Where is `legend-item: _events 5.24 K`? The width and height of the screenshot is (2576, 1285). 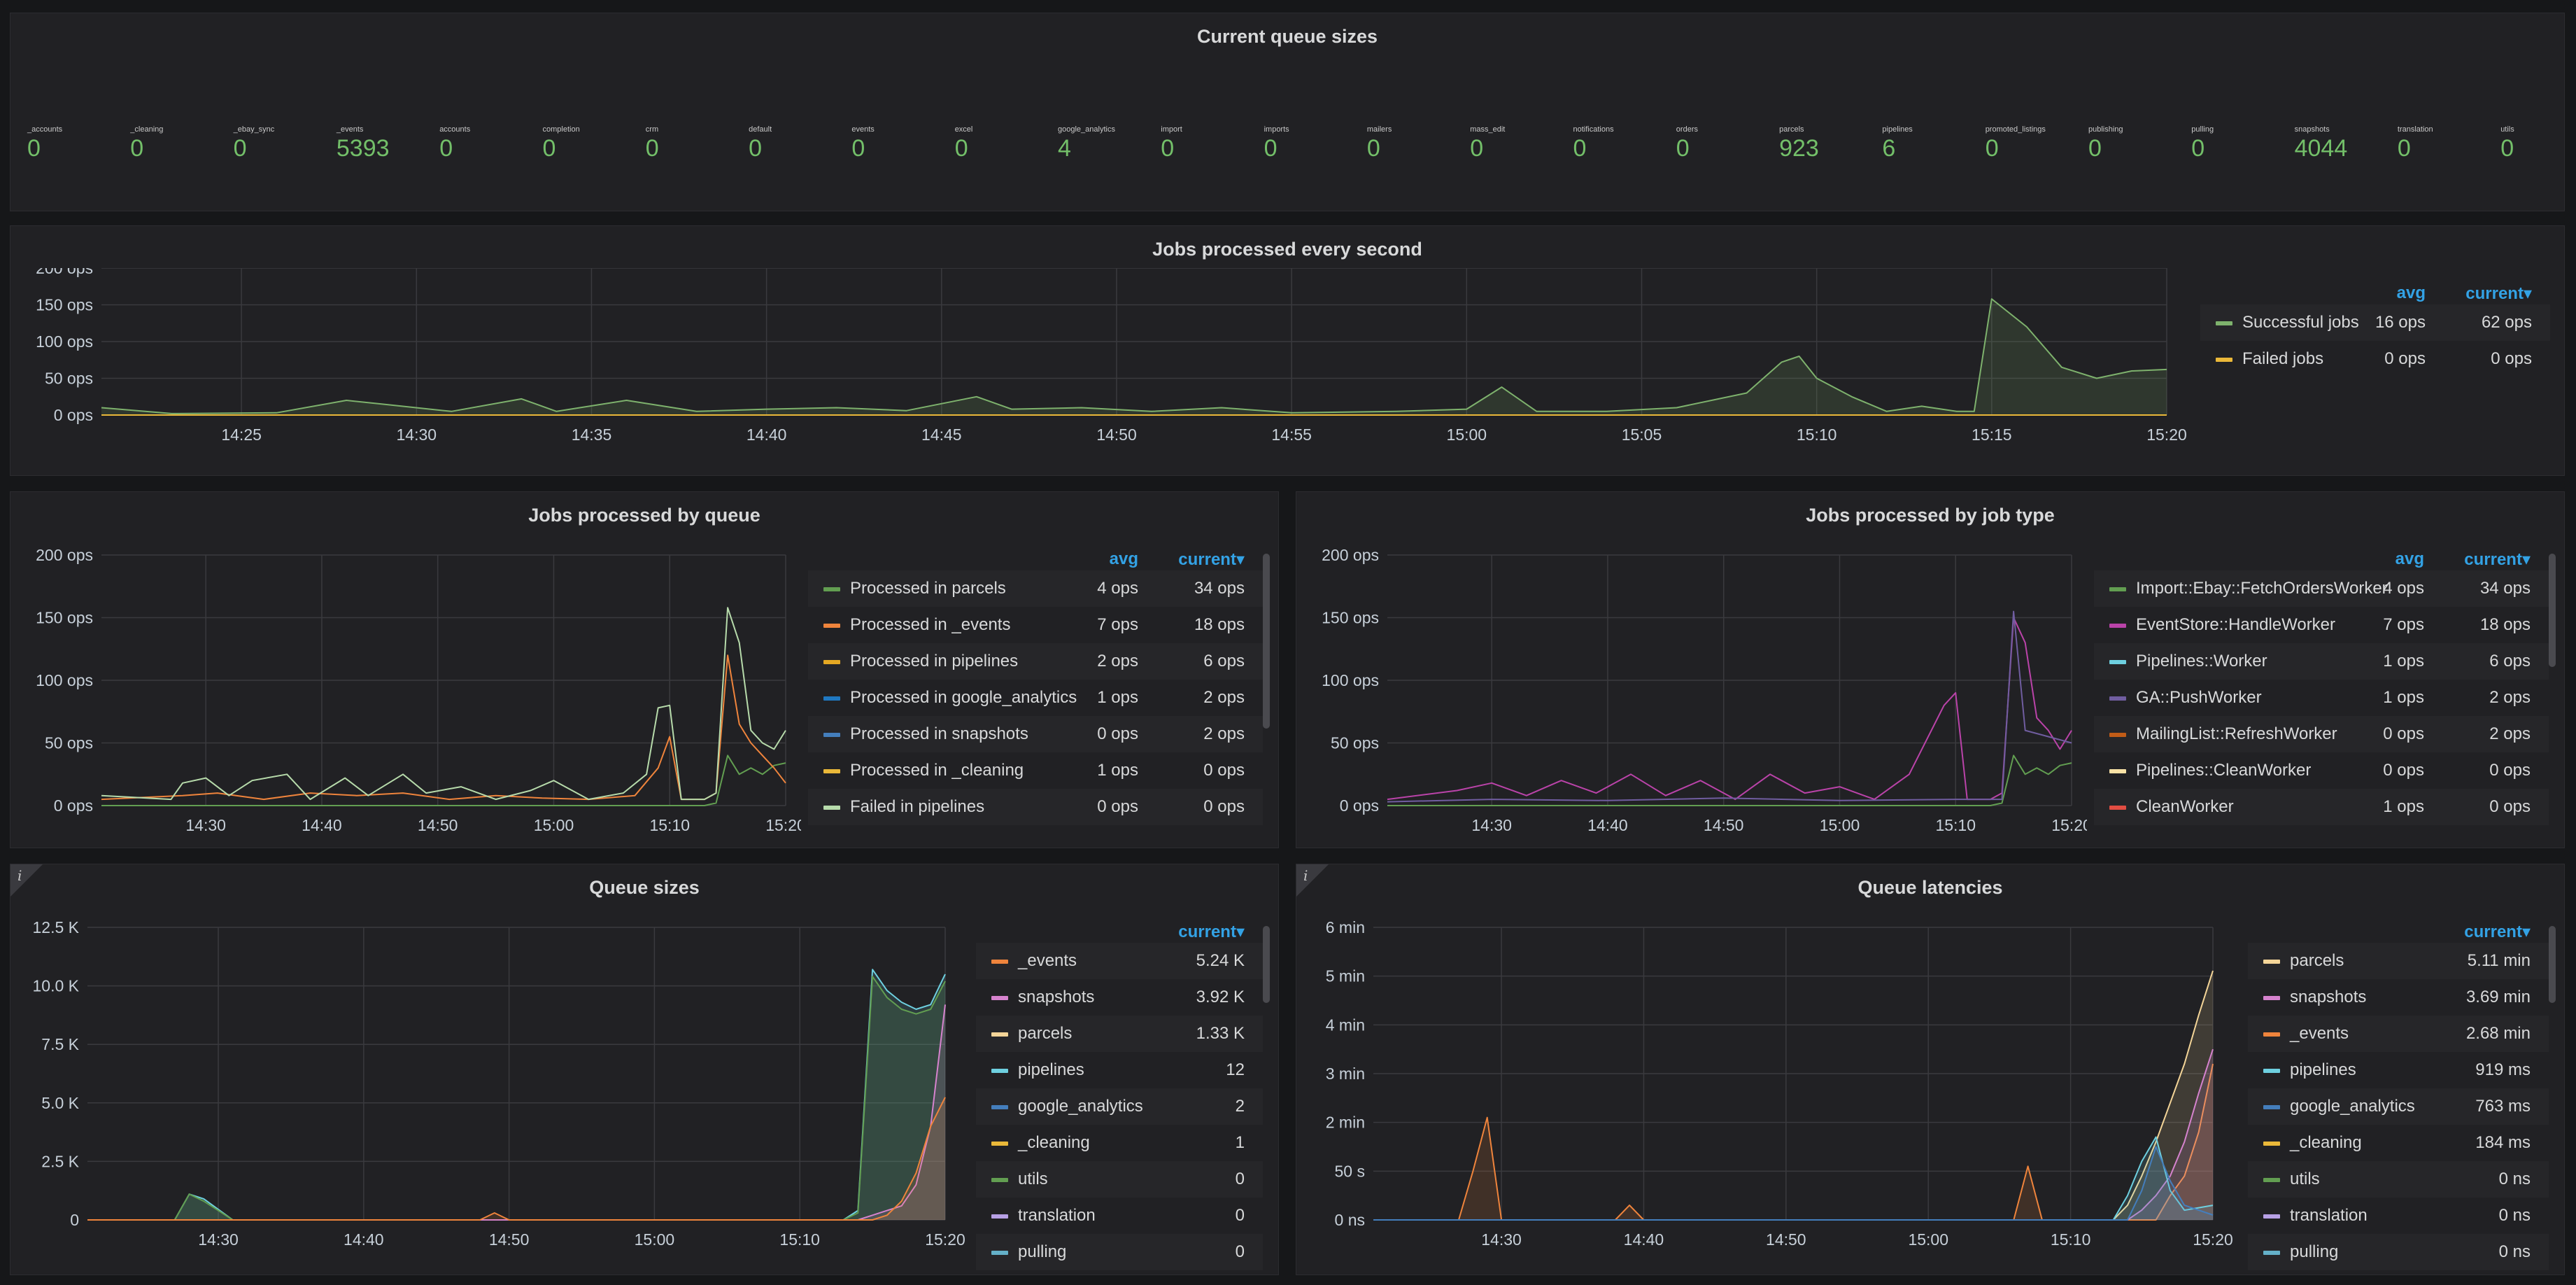
legend-item: _events 5.24 K is located at coordinates (1119, 961).